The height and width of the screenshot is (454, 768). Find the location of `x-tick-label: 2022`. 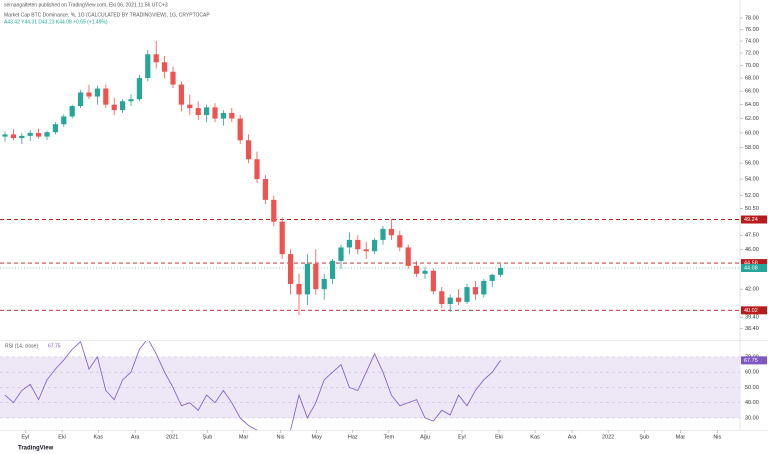

x-tick-label: 2022 is located at coordinates (608, 437).